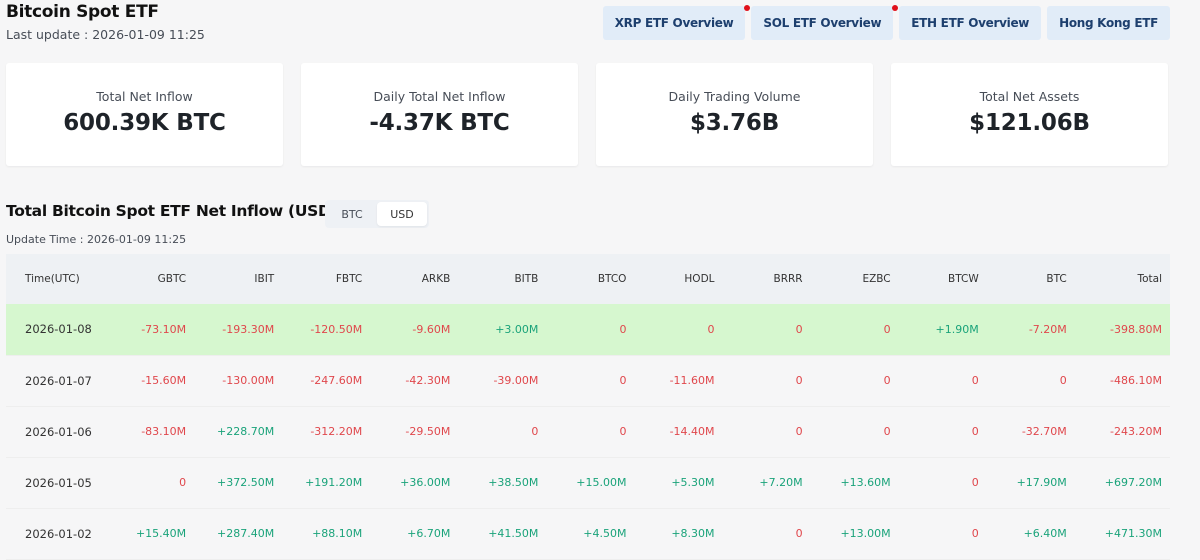 The height and width of the screenshot is (560, 1200). I want to click on value-cell: -15.60M, so click(164, 380).